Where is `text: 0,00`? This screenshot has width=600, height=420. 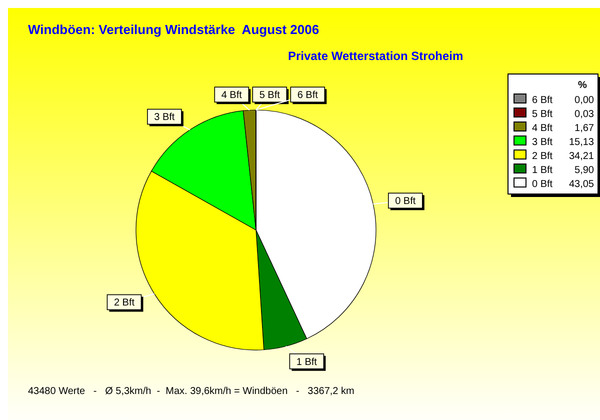 text: 0,00 is located at coordinates (584, 100).